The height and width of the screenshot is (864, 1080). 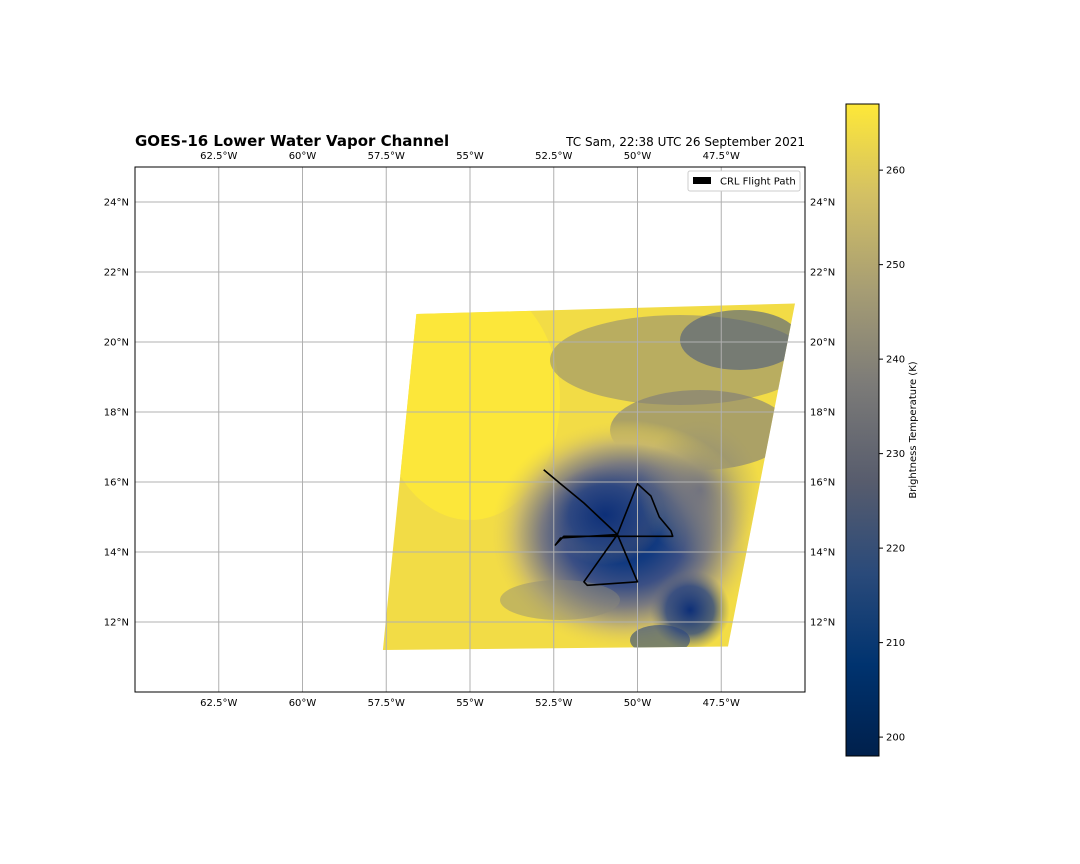 What do you see at coordinates (303, 156) in the screenshot?
I see `lon-tick-label-top: 60°W` at bounding box center [303, 156].